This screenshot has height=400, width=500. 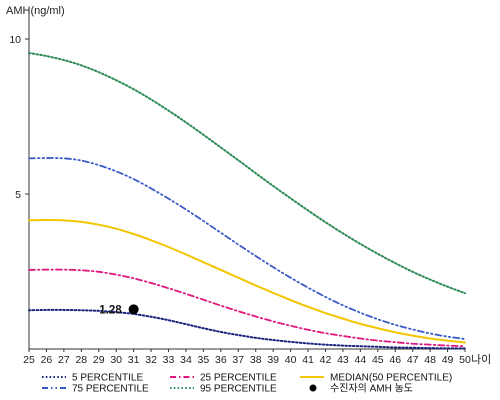 What do you see at coordinates (47, 360) in the screenshot?
I see `x-tick-label: 26` at bounding box center [47, 360].